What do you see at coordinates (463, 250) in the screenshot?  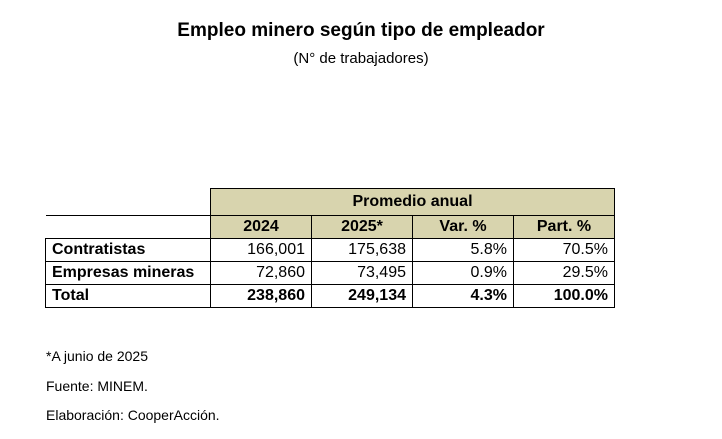 I see `table-cell: 5.8%` at bounding box center [463, 250].